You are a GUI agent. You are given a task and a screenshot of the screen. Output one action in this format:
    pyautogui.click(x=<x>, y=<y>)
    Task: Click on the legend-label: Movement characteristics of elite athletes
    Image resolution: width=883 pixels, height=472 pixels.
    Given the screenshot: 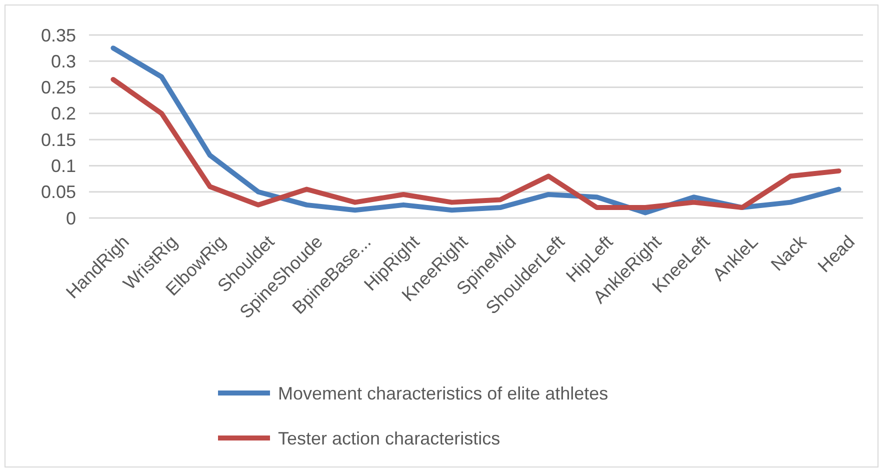 What is the action you would take?
    pyautogui.click(x=443, y=393)
    